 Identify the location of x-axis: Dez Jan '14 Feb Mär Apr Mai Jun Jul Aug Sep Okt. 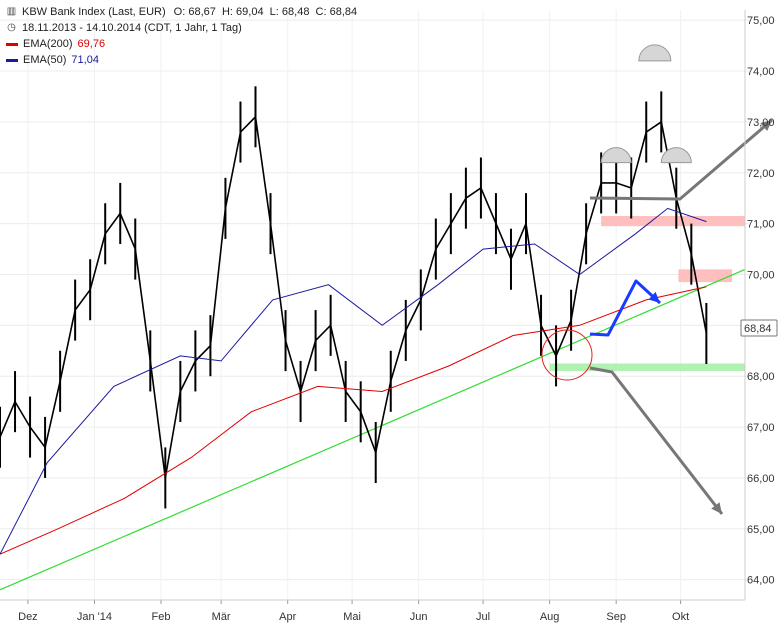
(372, 611).